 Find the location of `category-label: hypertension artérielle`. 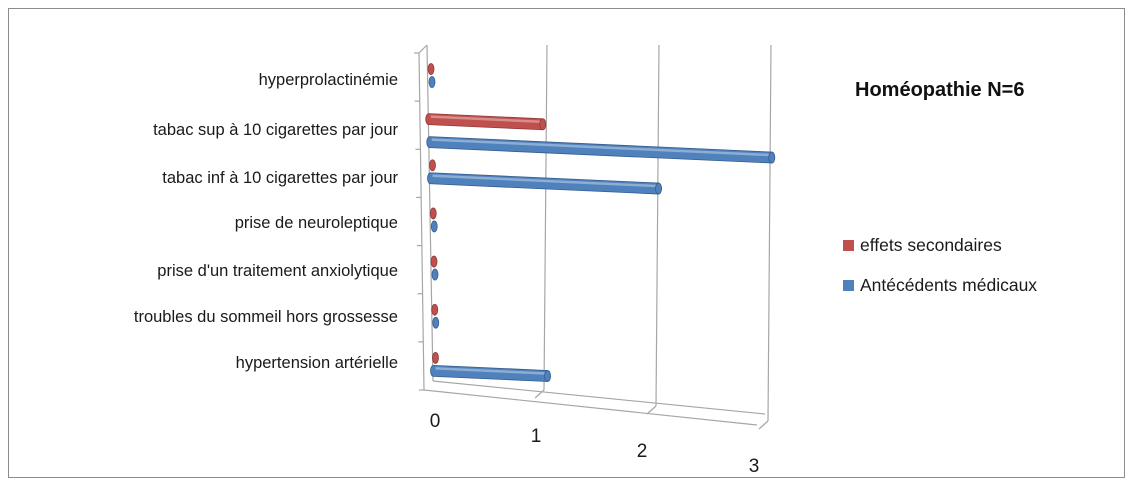

category-label: hypertension artérielle is located at coordinates (317, 363).